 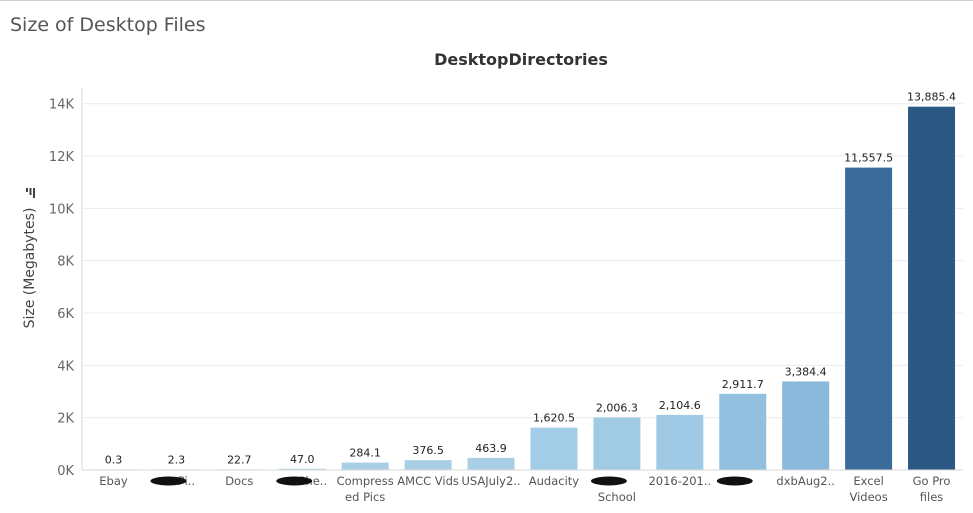 I want to click on category-label: ed Pics, so click(x=365, y=497).